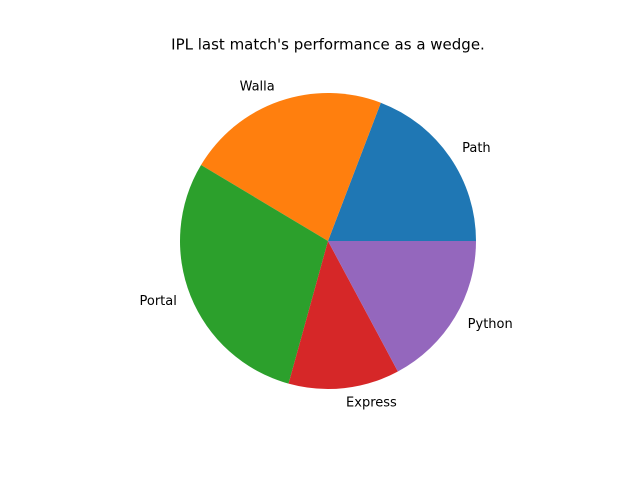 Image resolution: width=640 pixels, height=480 pixels. What do you see at coordinates (328, 45) in the screenshot?
I see `chart-title: IPL last match's performance as a wedge.` at bounding box center [328, 45].